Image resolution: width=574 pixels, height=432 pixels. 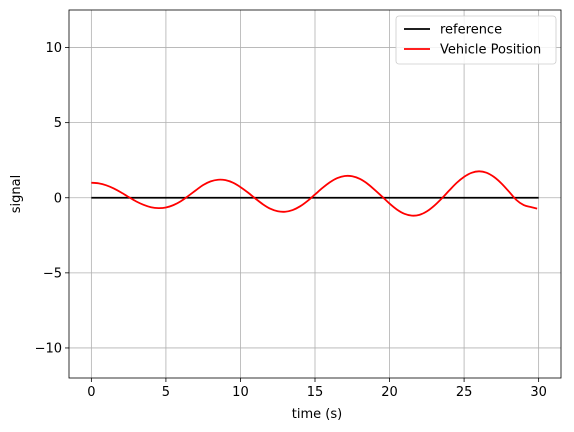 What do you see at coordinates (315, 392) in the screenshot?
I see `x-tick-label: 15` at bounding box center [315, 392].